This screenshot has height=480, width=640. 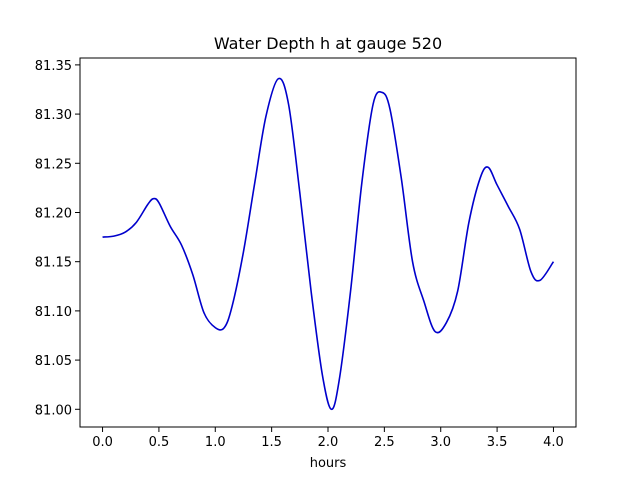 I want to click on y-tick-label: 81.15, so click(x=53, y=263).